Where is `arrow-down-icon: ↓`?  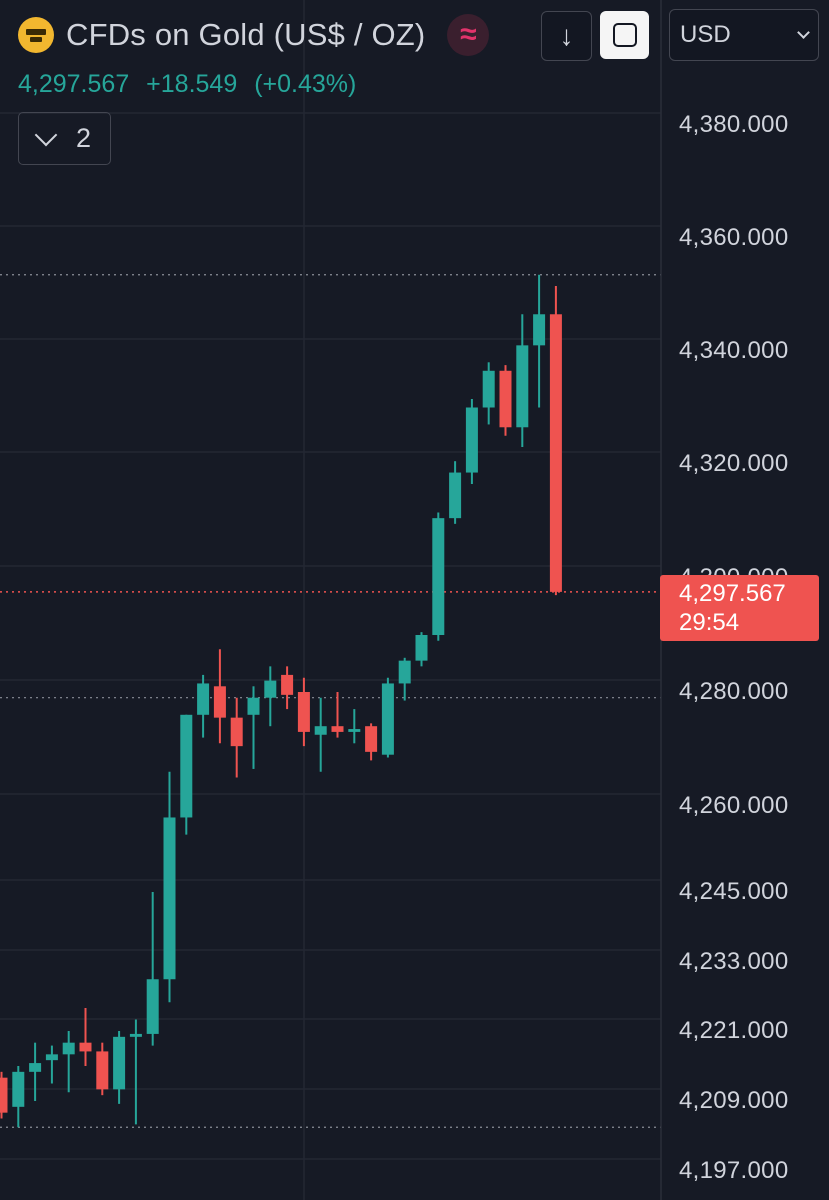 arrow-down-icon: ↓ is located at coordinates (566, 35).